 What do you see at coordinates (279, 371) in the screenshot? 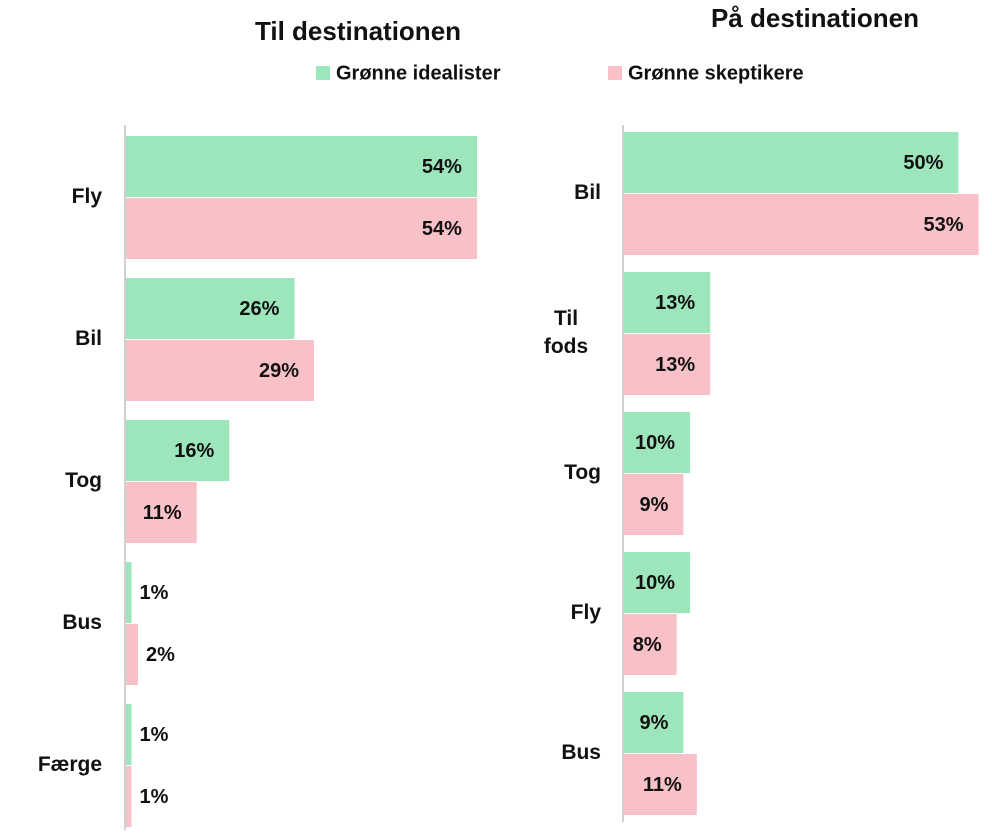
I see `value-label: 29%` at bounding box center [279, 371].